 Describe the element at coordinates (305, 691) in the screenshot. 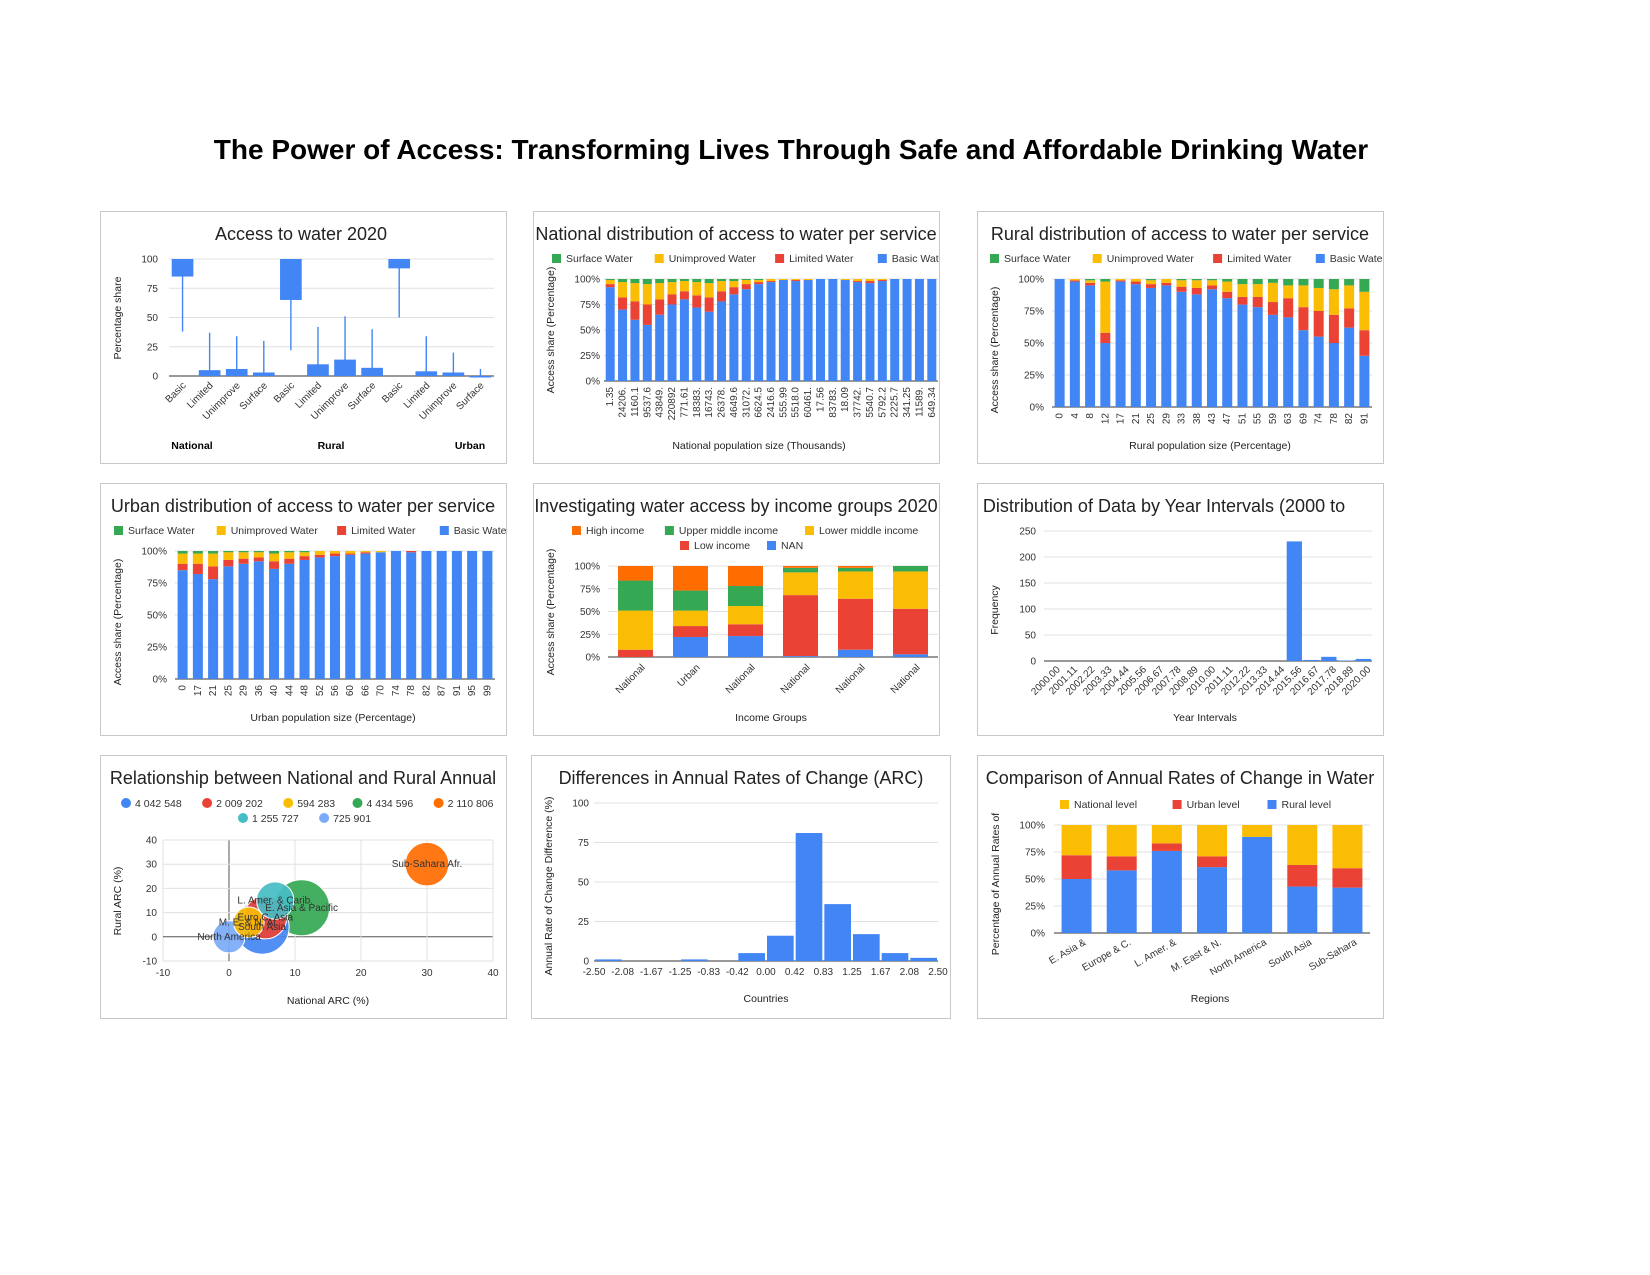

I see `x-tick-label: 48` at that location.